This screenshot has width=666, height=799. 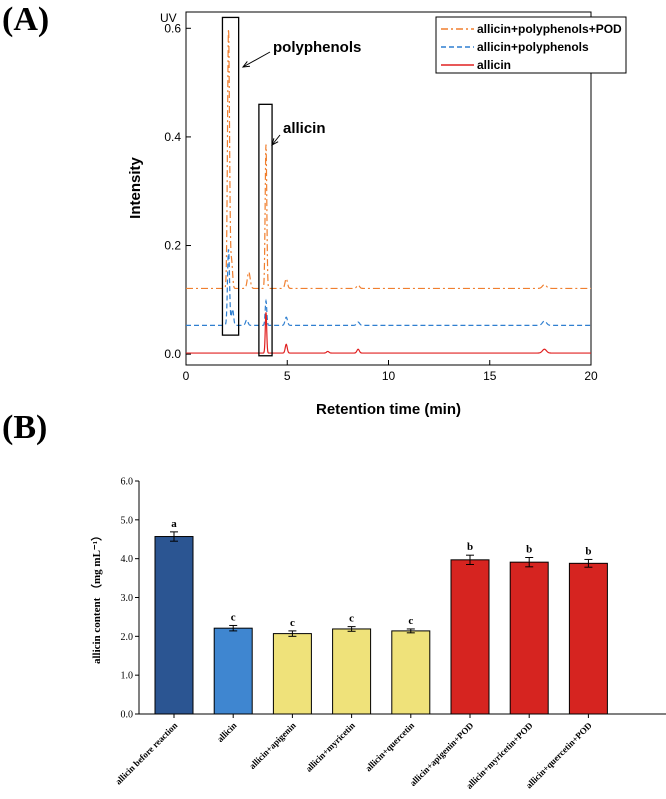 What do you see at coordinates (549, 29) in the screenshot?
I see `legend-entry-label: allicin+polyphenols+POD` at bounding box center [549, 29].